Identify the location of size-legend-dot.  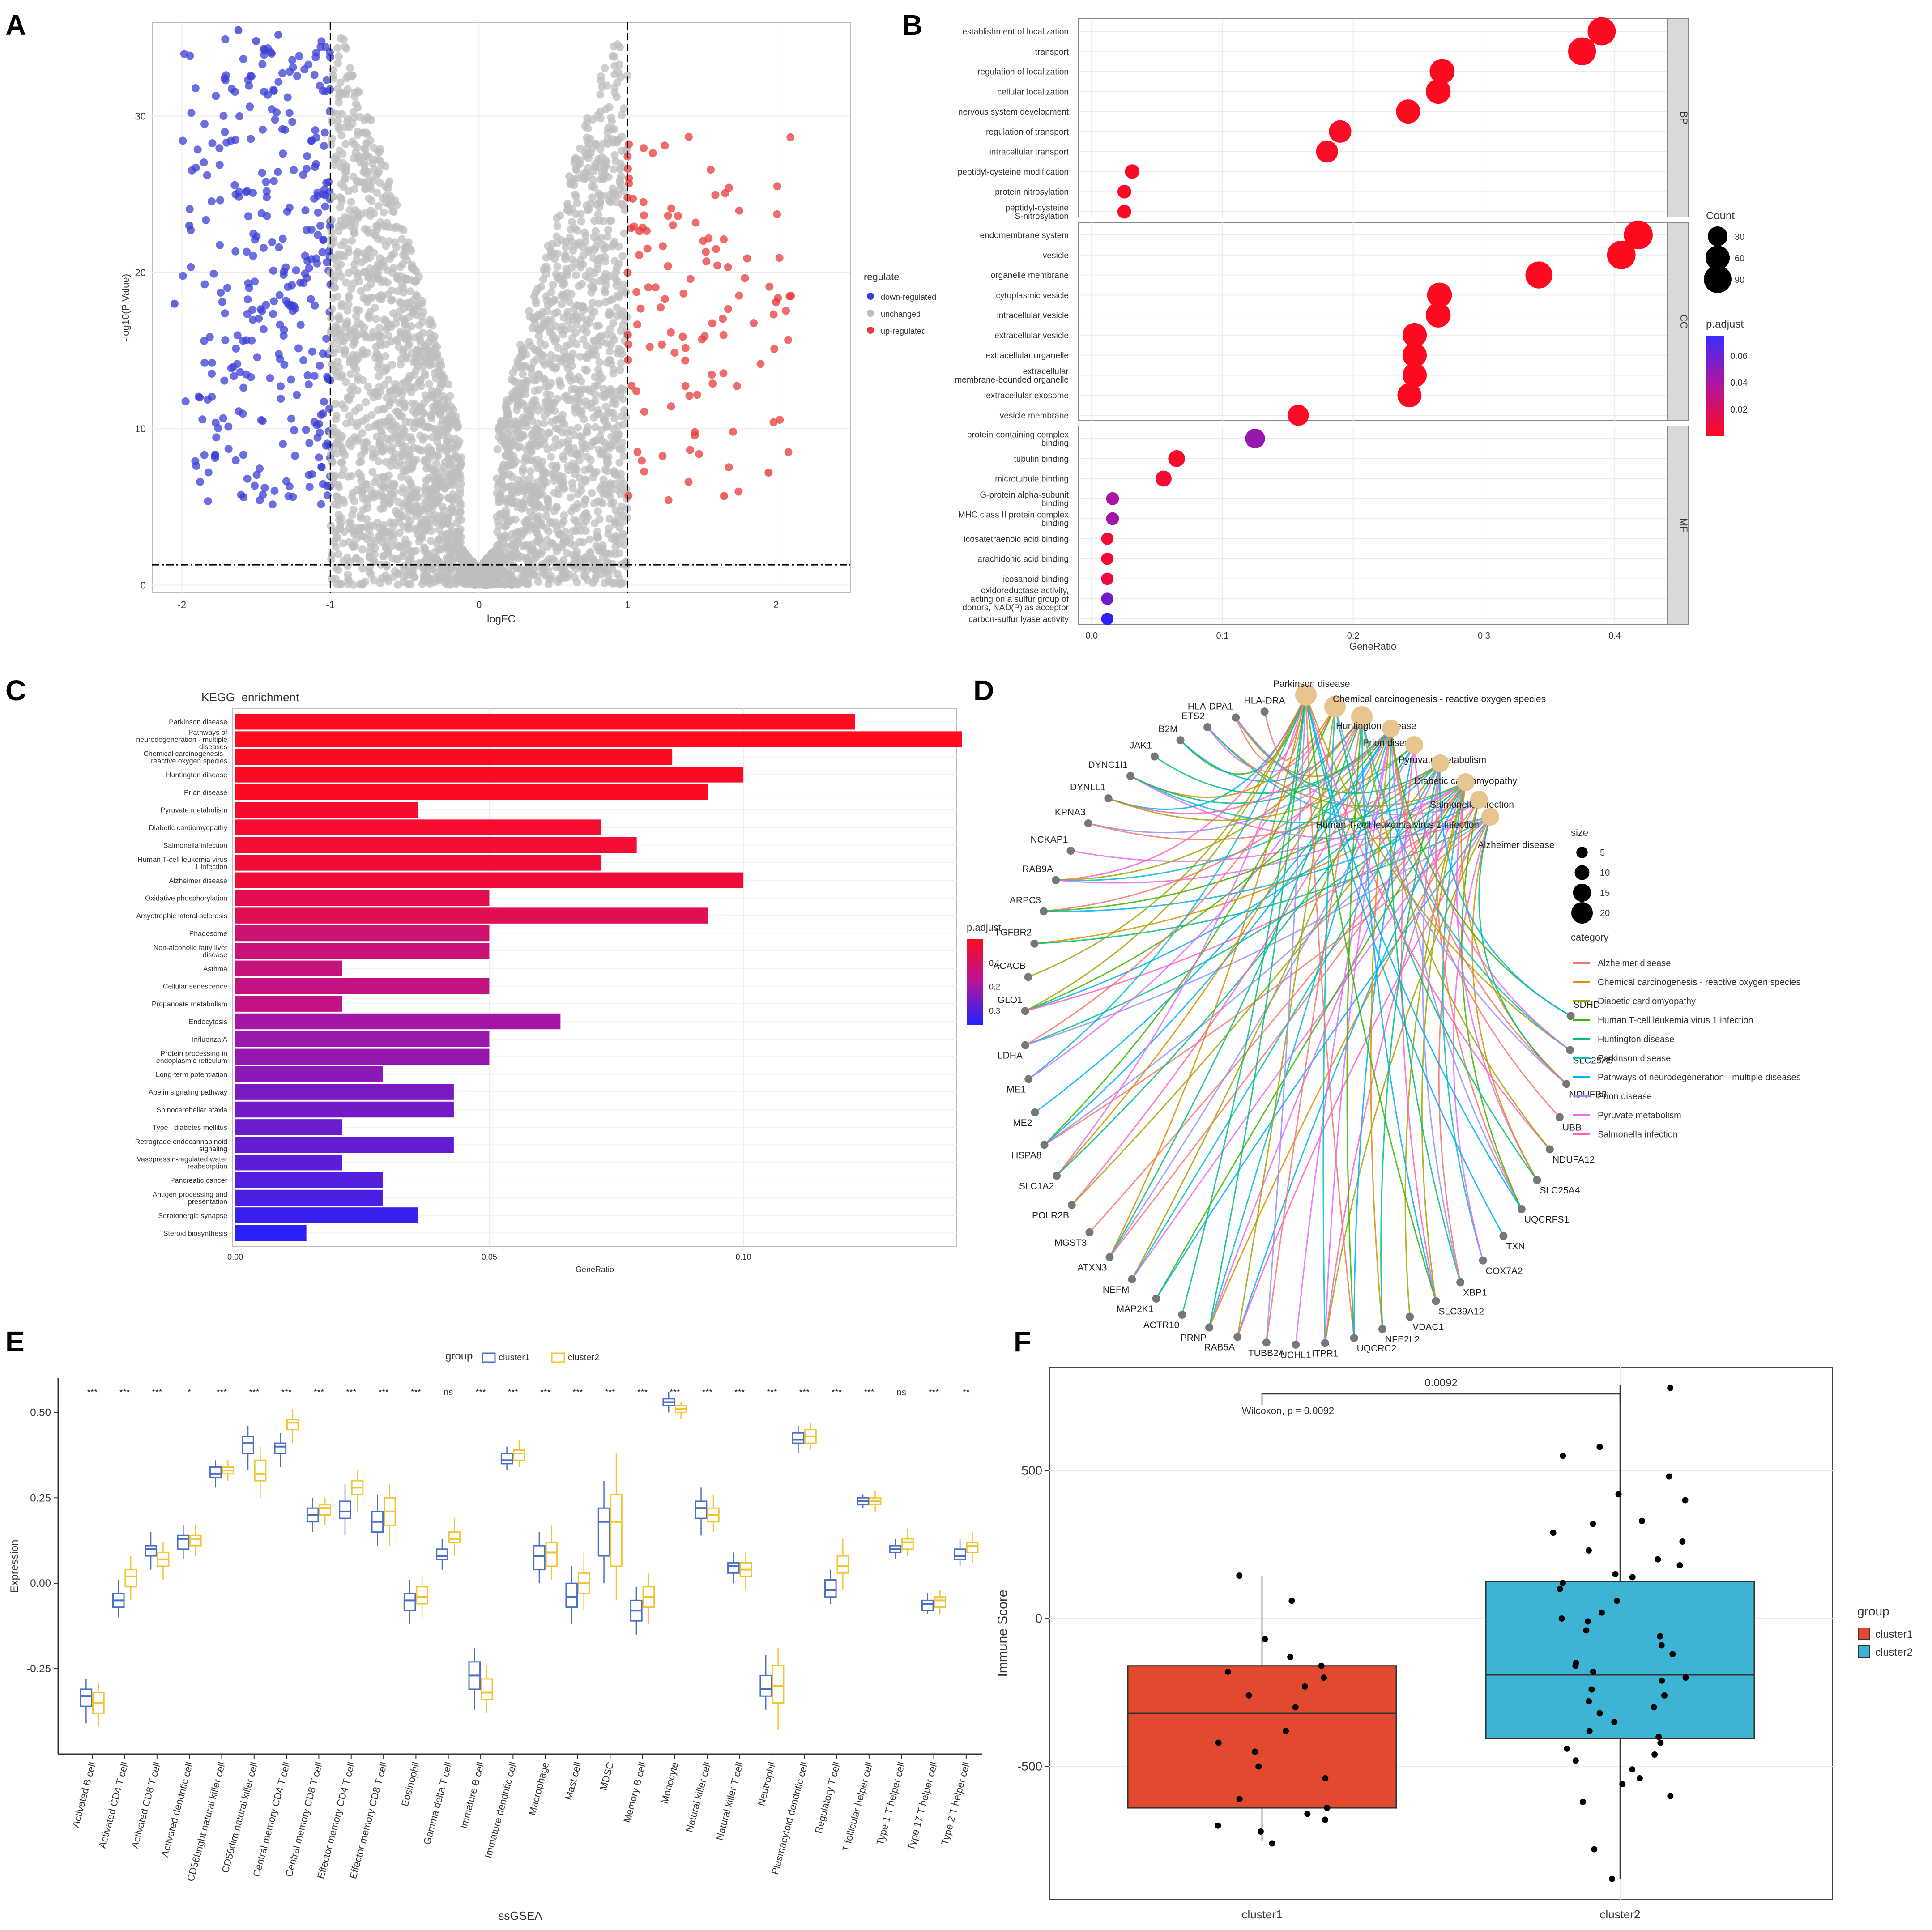
(1582, 913).